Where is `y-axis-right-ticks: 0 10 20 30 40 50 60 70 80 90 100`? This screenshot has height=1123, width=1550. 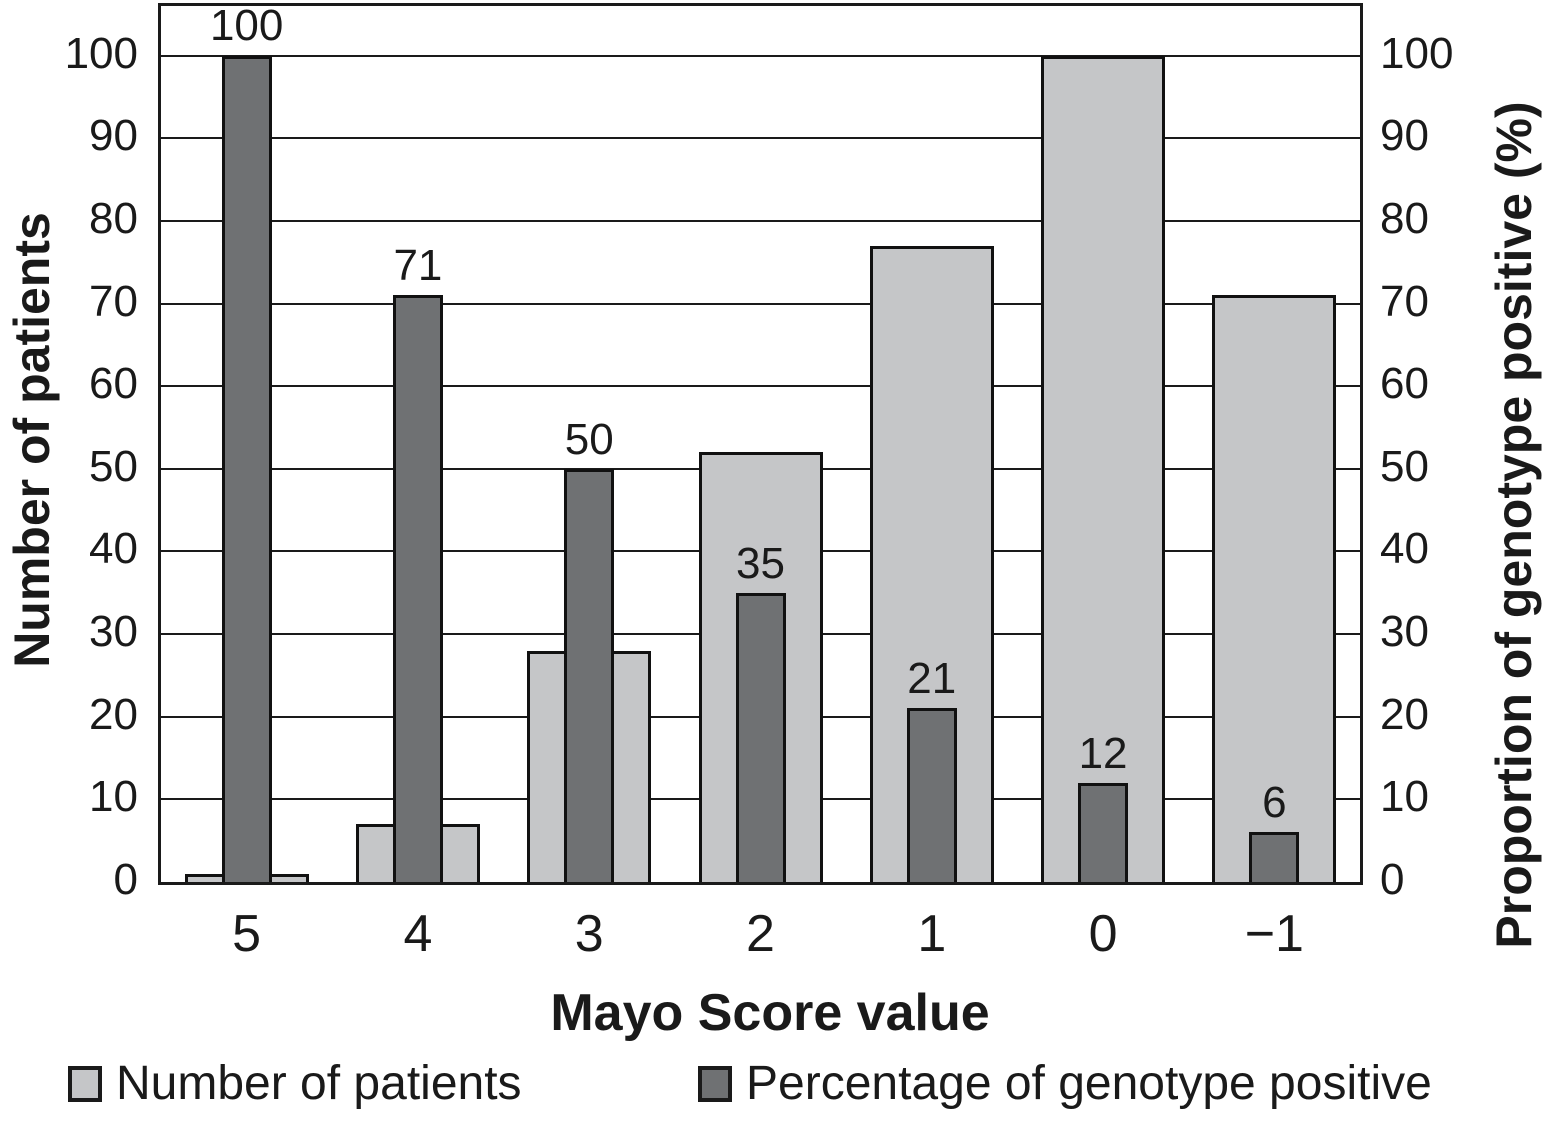 y-axis-right-ticks: 0 10 20 30 40 50 60 70 80 90 100 is located at coordinates (1464, 452).